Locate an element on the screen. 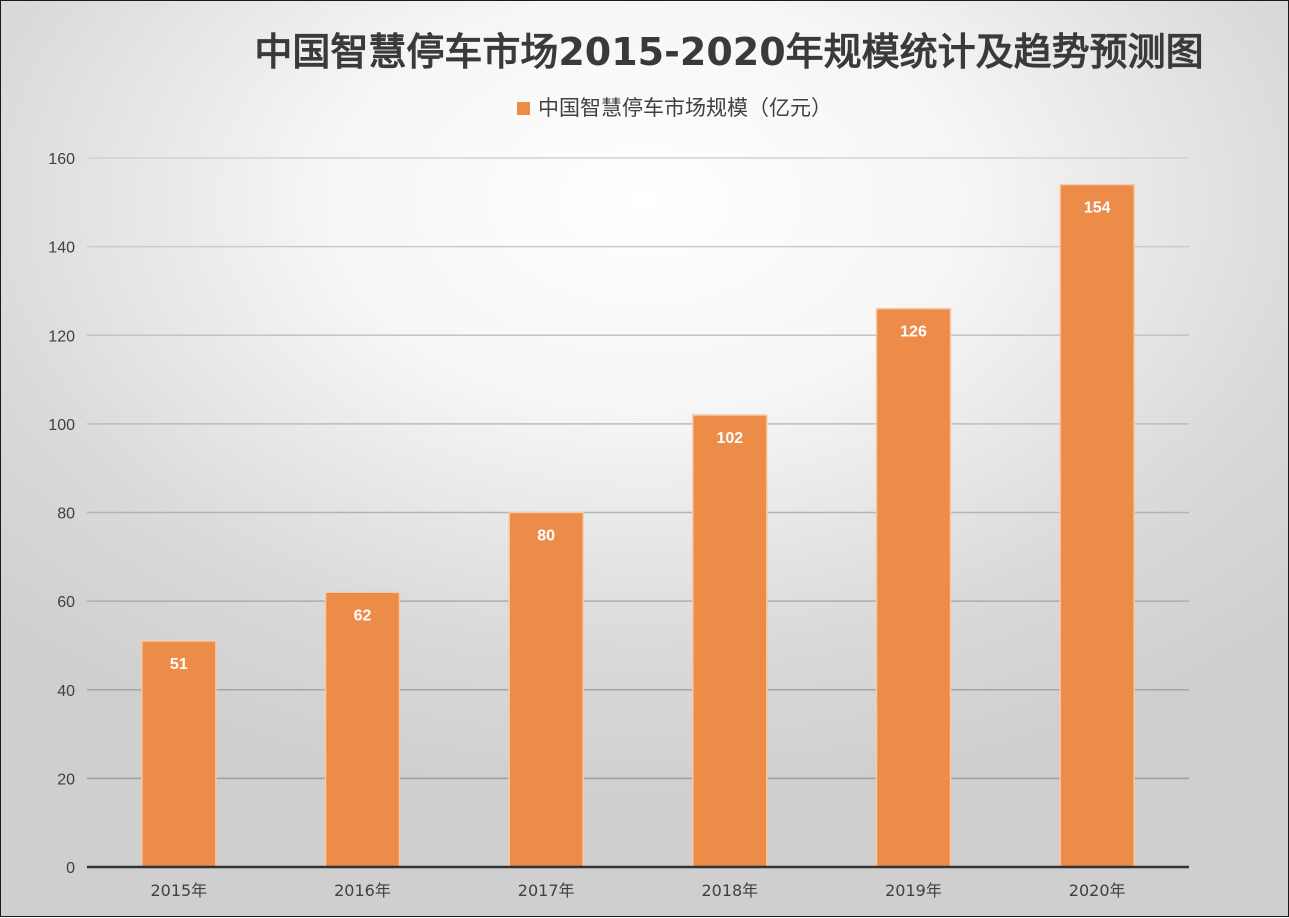 Image resolution: width=1289 pixels, height=918 pixels. legend: 中国智慧停车市场规模（亿元） is located at coordinates (674, 108).